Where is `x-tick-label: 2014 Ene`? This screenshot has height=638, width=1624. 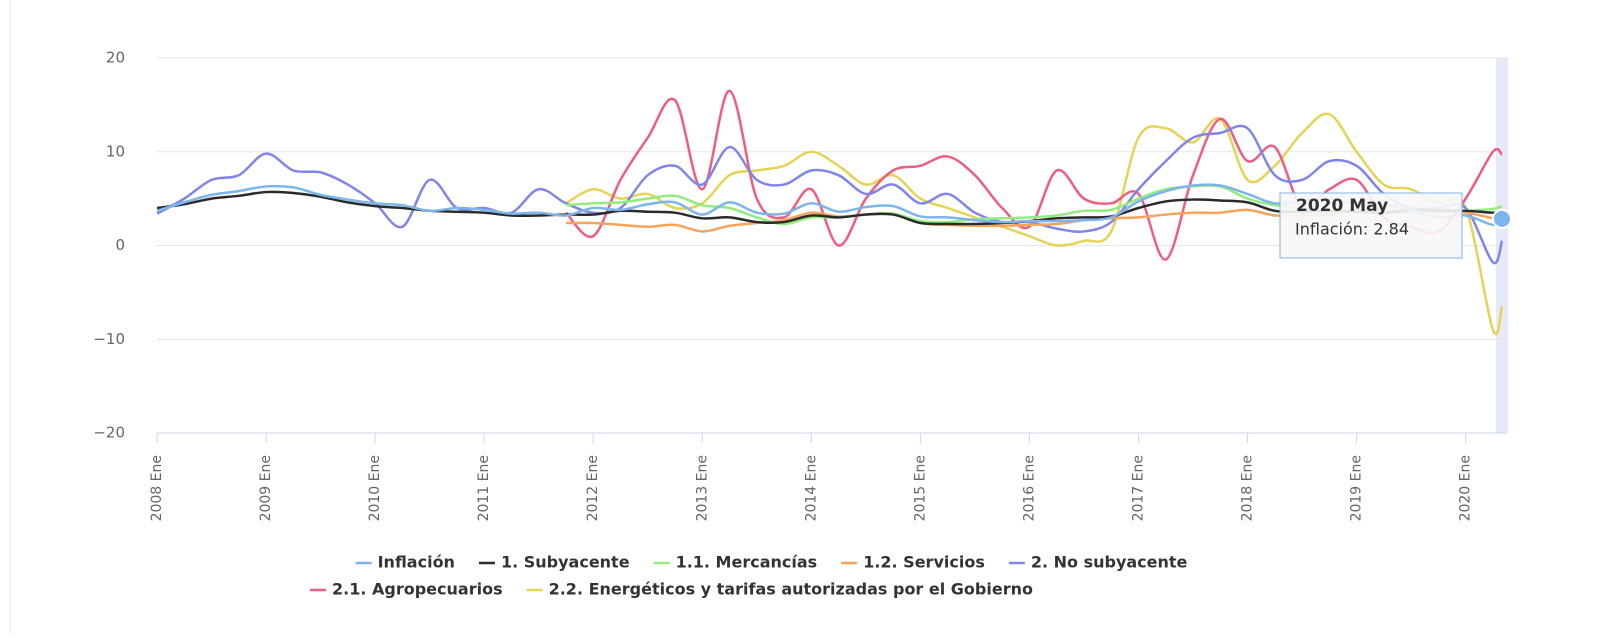 x-tick-label: 2014 Ene is located at coordinates (811, 488).